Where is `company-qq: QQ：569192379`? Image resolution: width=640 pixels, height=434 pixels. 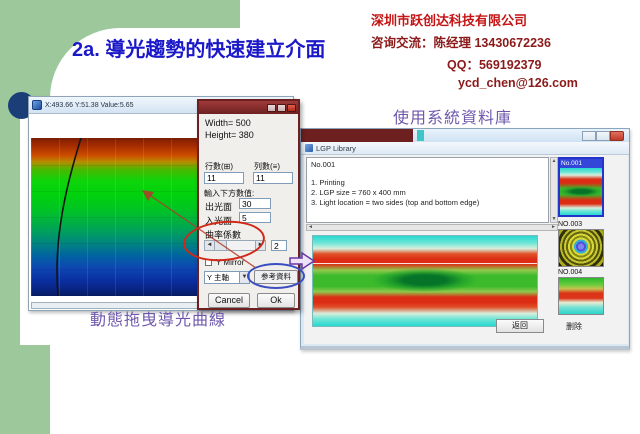
company-qq: QQ：569192379 is located at coordinates (494, 65).